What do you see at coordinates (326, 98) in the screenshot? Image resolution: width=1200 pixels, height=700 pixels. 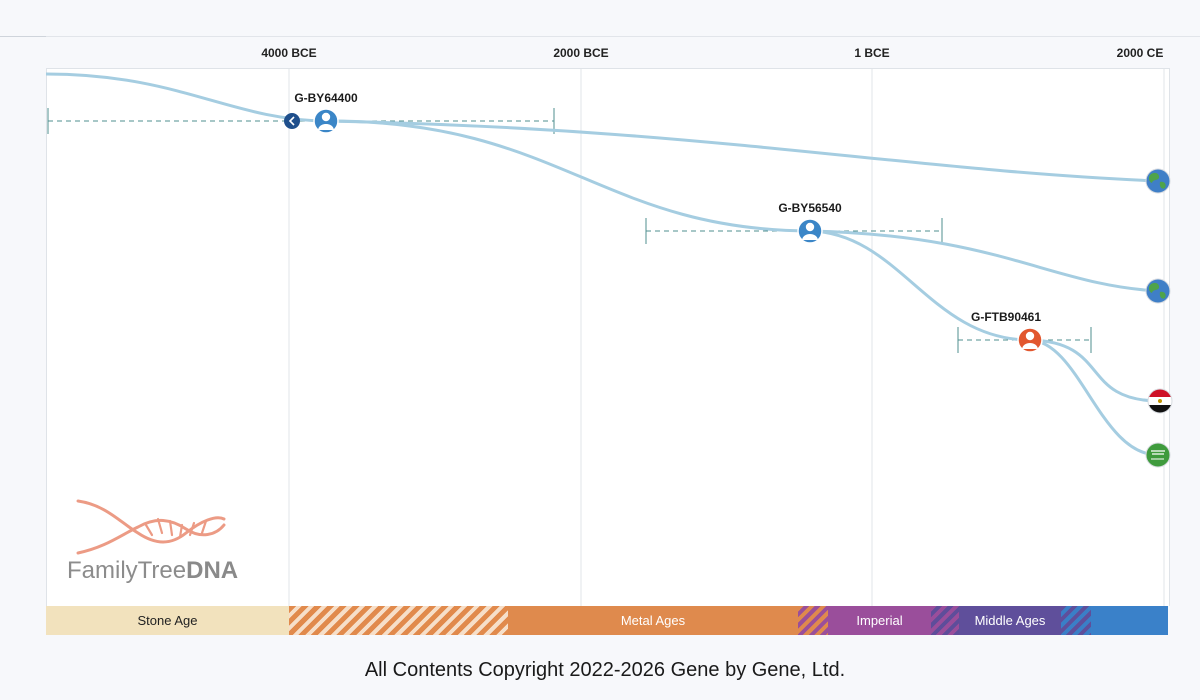 I see `node-label-g-by64400: G-BY64400` at bounding box center [326, 98].